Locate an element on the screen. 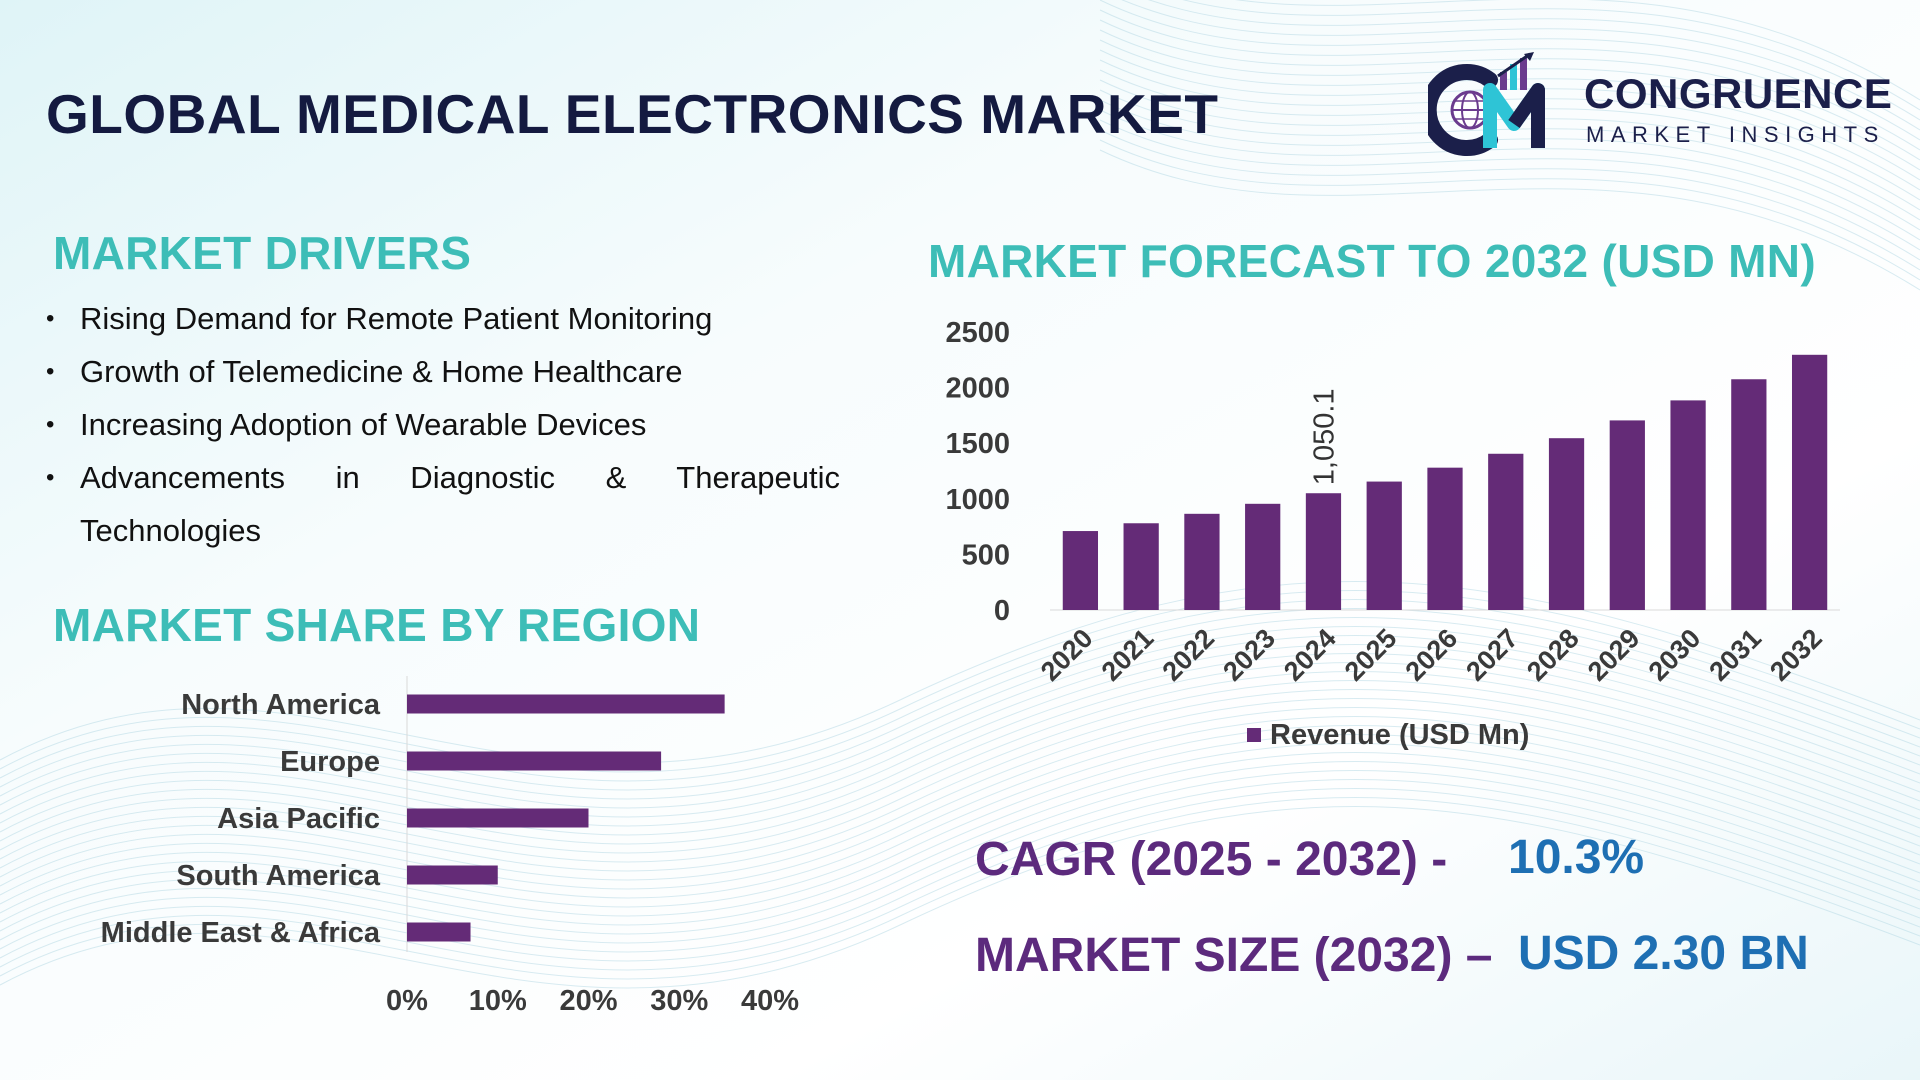 Image resolution: width=1920 pixels, height=1080 pixels. legend-swatch is located at coordinates (1254, 735).